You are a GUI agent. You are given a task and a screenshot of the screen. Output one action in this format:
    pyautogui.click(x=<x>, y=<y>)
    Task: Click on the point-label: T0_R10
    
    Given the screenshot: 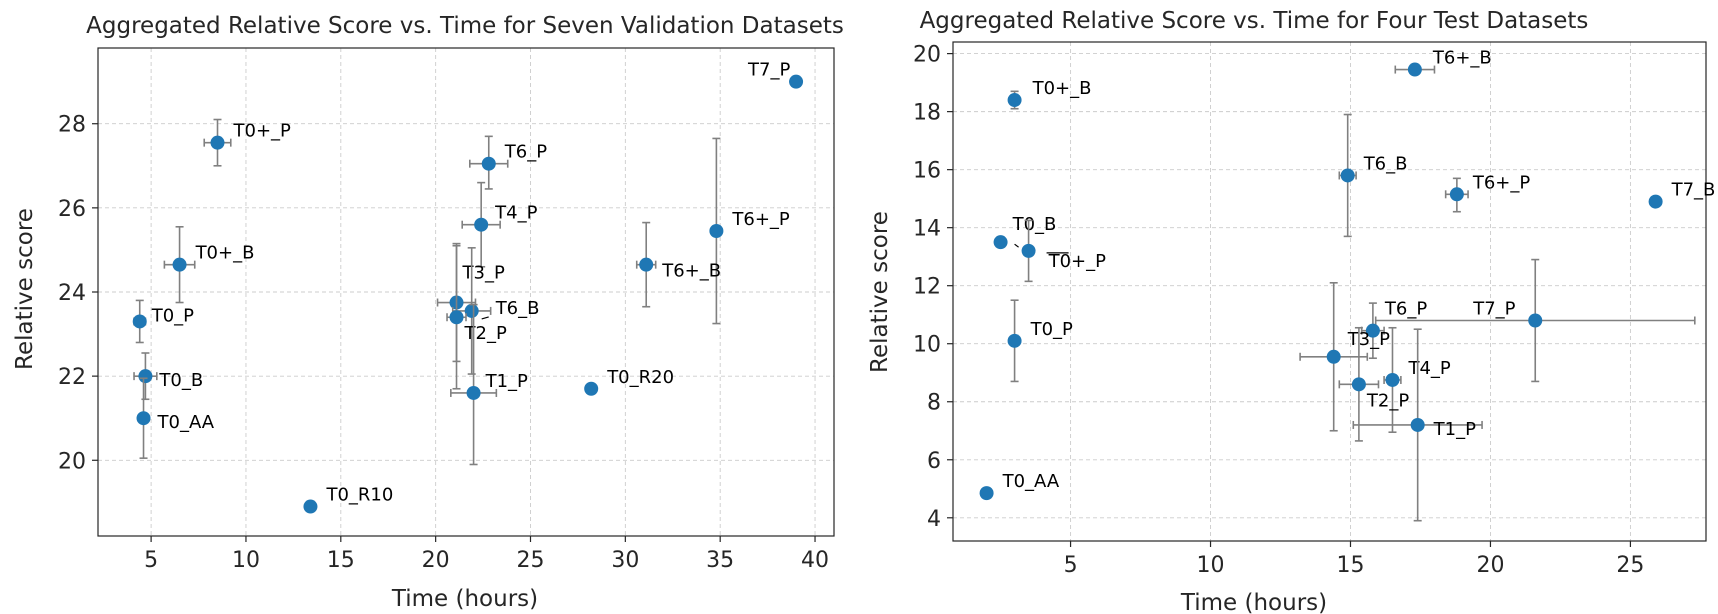 What is the action you would take?
    pyautogui.click(x=359, y=495)
    